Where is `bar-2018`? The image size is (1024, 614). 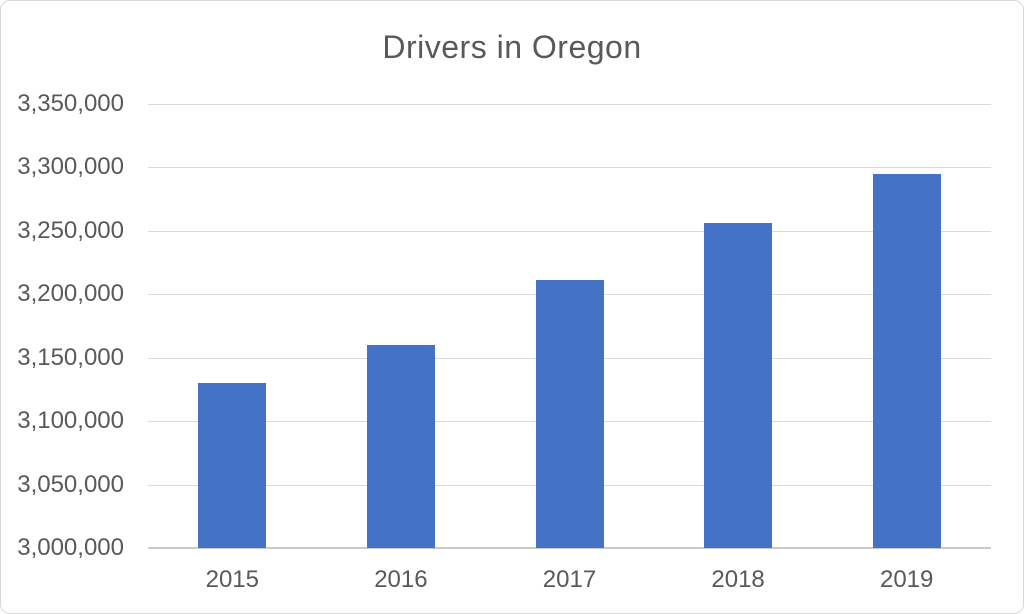
bar-2018 is located at coordinates (738, 385).